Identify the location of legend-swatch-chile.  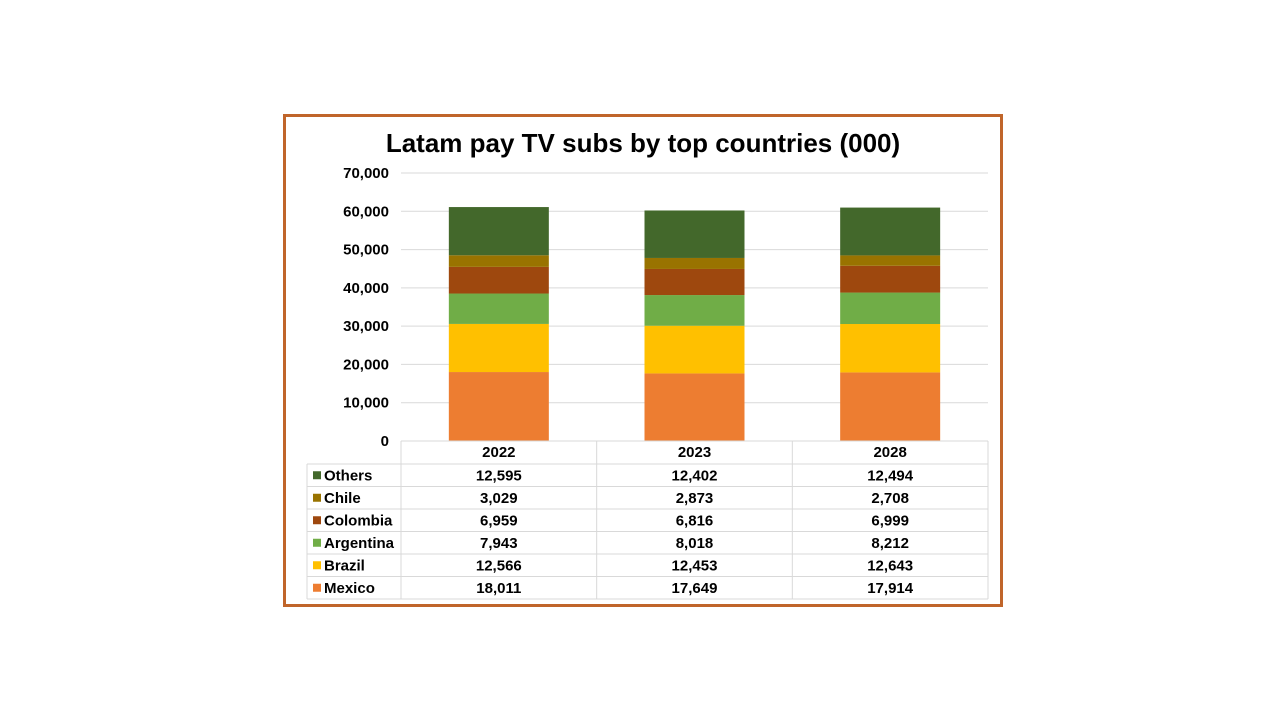
(317, 497).